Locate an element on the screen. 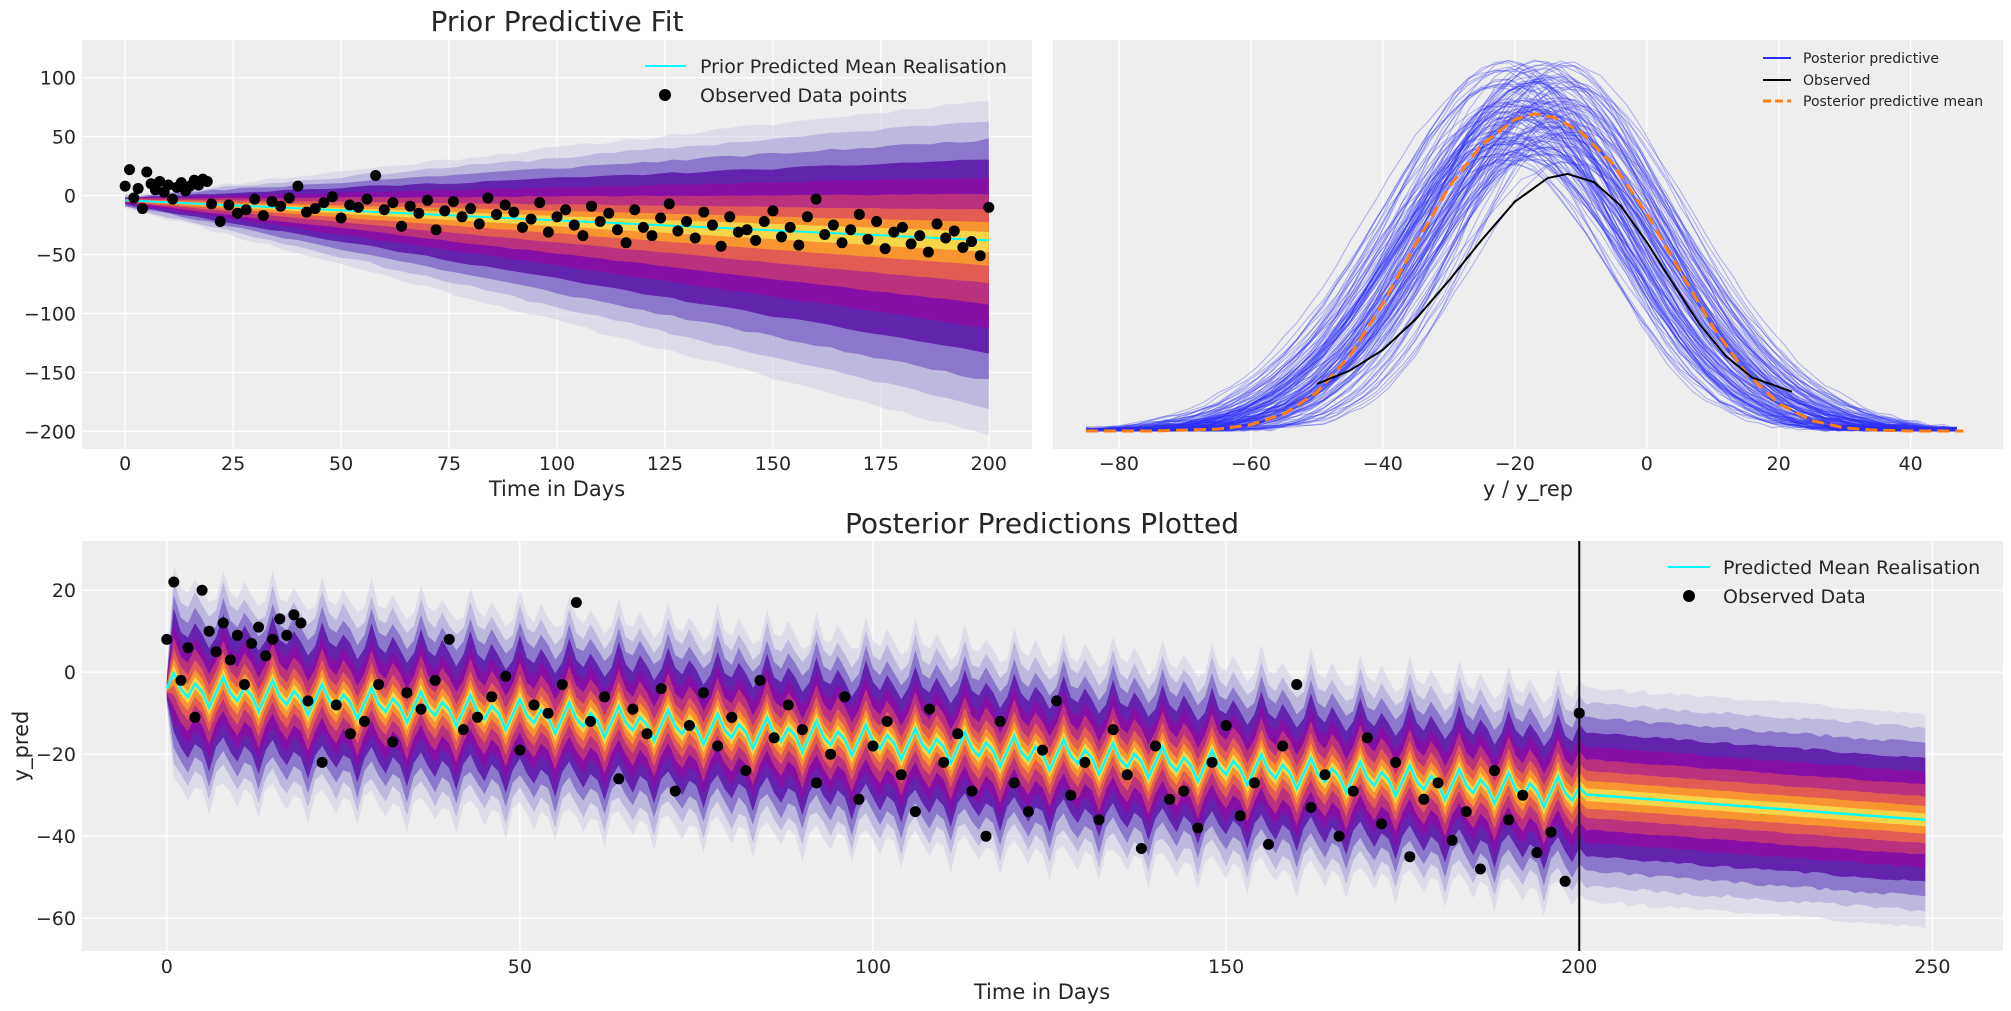  posterior-mean-line is located at coordinates (1045, 746).